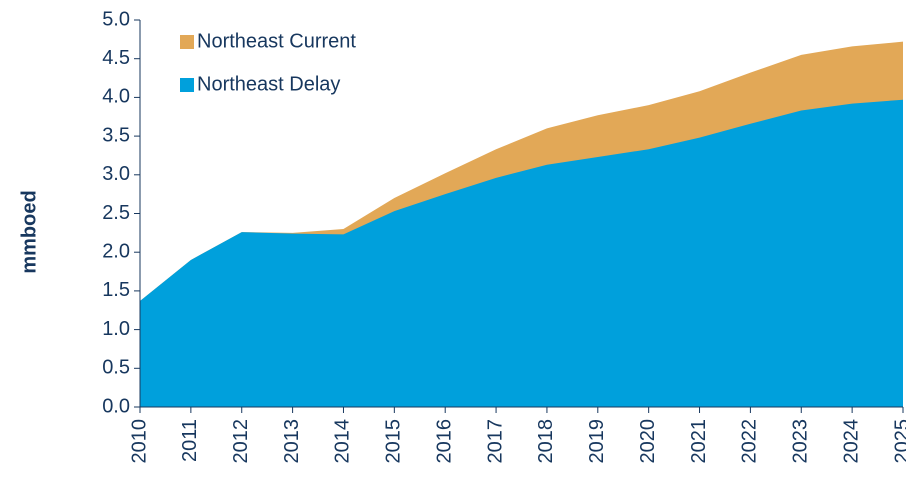  What do you see at coordinates (801, 441) in the screenshot?
I see `x-tick-label: 2023` at bounding box center [801, 441].